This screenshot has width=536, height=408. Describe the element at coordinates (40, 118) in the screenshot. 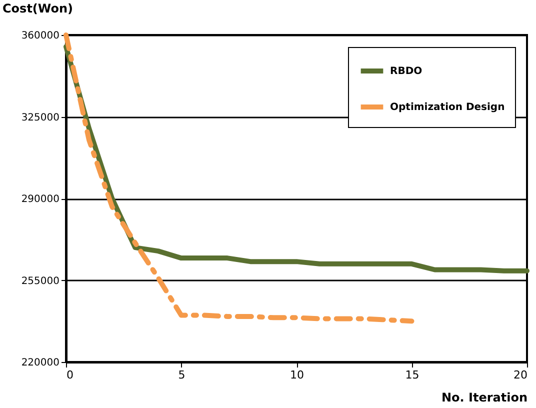

I see `y-tick-label: 325000` at that location.